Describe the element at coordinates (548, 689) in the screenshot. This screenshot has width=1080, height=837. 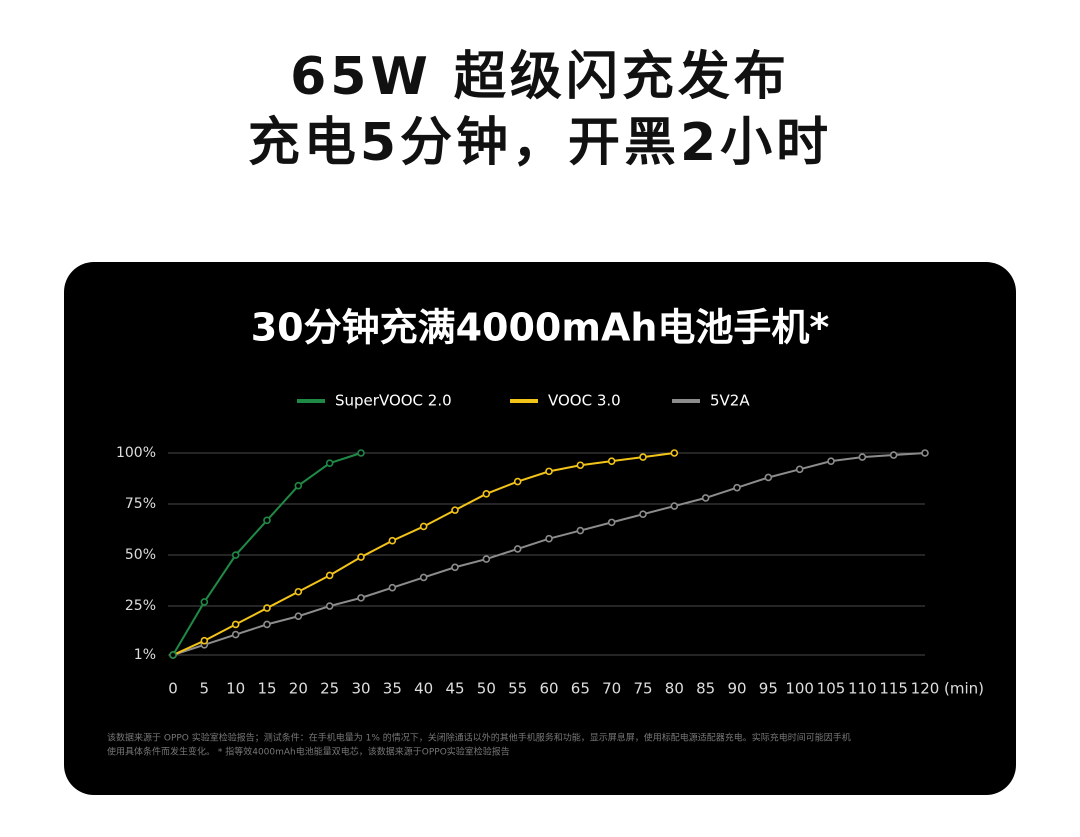
I see `x-tick-label: 60` at that location.